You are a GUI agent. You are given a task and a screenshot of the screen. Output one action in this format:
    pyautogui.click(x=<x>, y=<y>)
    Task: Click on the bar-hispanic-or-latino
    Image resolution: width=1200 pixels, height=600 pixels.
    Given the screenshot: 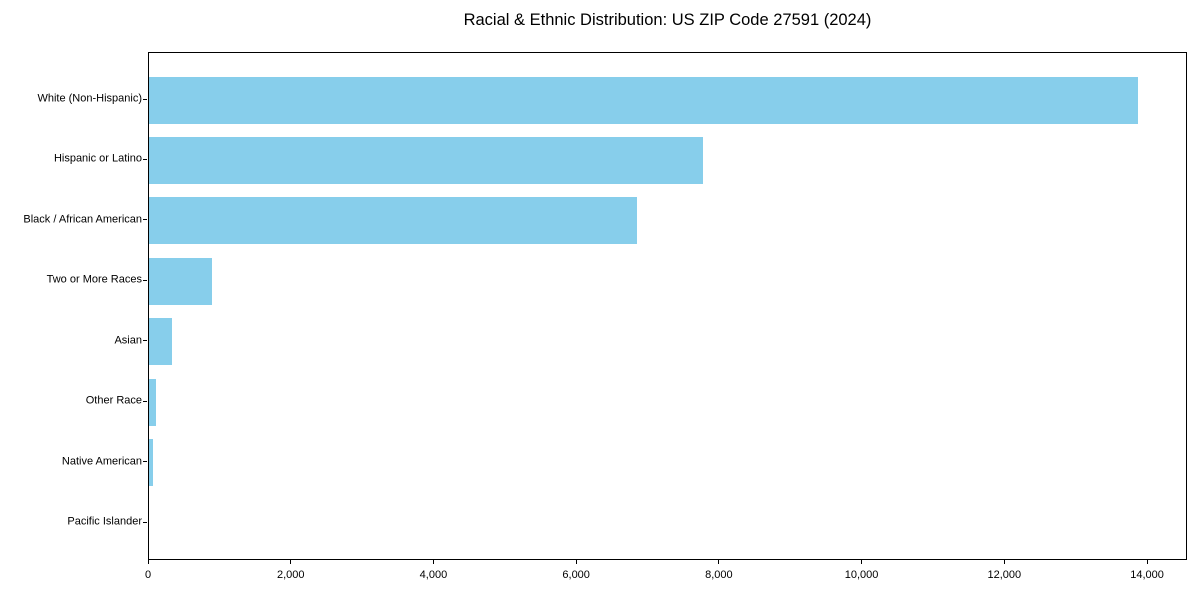 What is the action you would take?
    pyautogui.click(x=426, y=160)
    